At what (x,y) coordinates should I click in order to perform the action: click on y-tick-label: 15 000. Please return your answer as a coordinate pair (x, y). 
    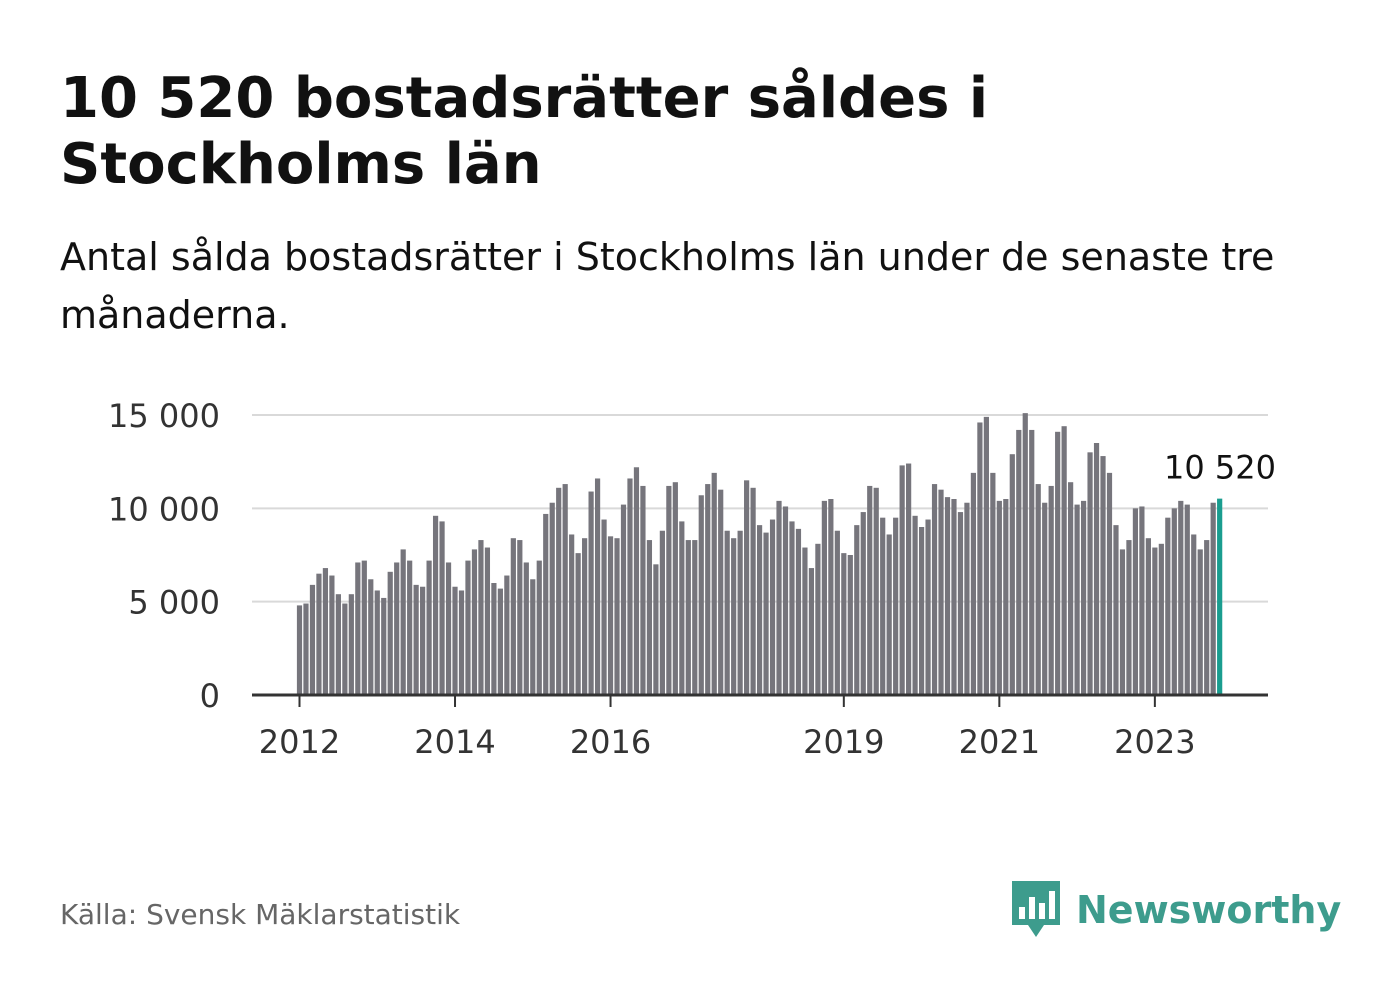
    Looking at the image, I should click on (164, 416).